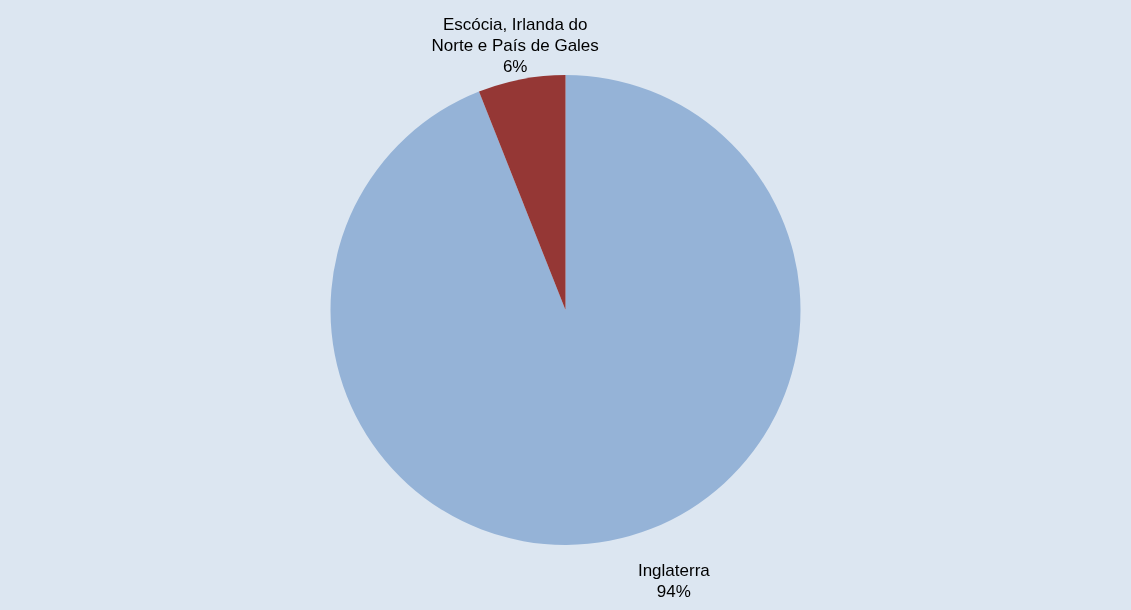 This screenshot has width=1131, height=610. Describe the element at coordinates (515, 34) in the screenshot. I see `slice-label: Escócia, Irlanda do Norte e País de Gales` at that location.